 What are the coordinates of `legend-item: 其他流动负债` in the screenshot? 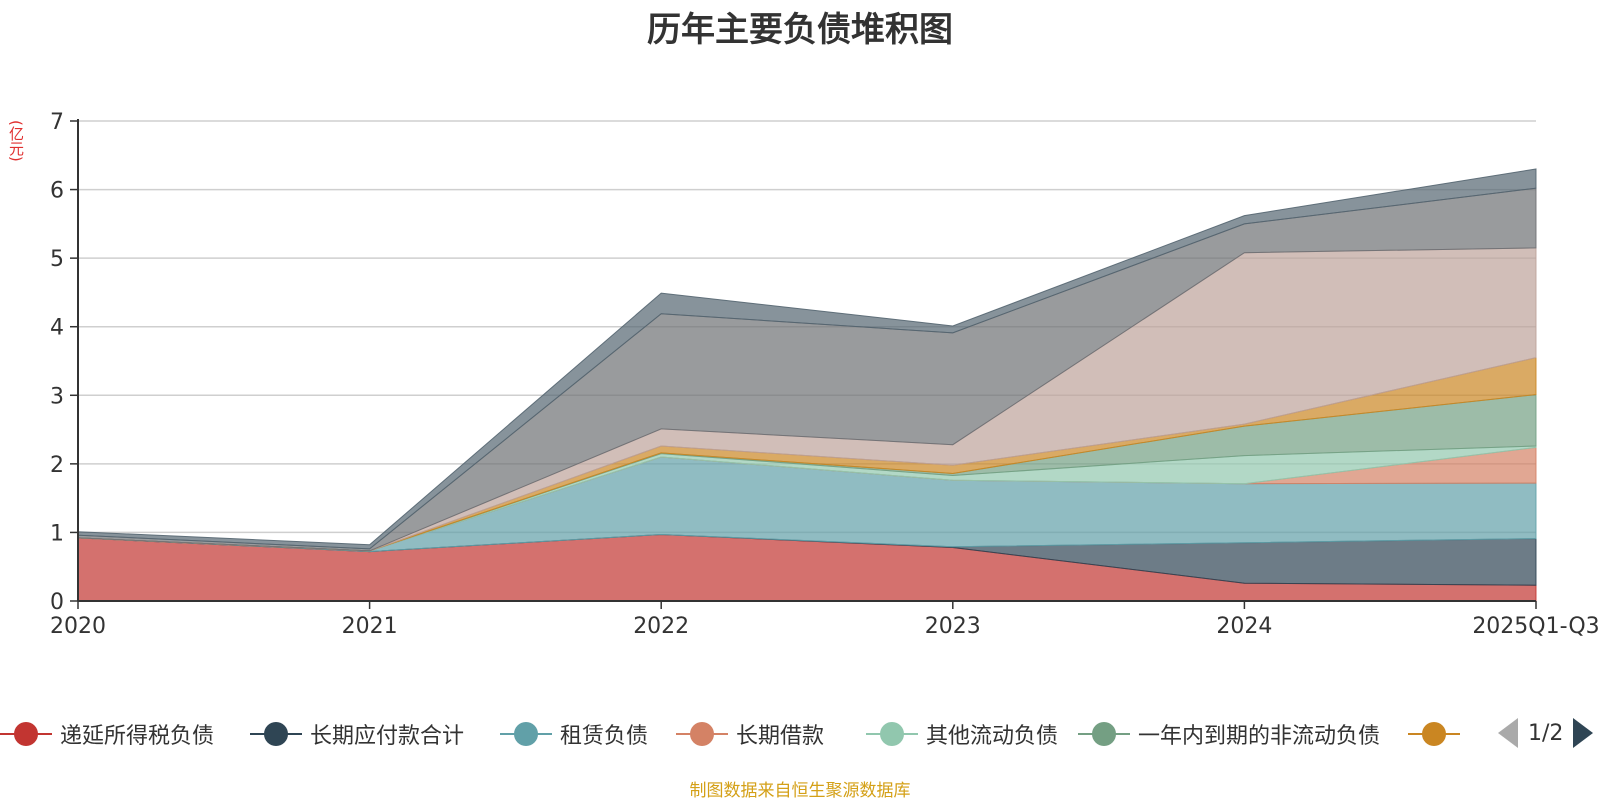 It's located at (962, 734).